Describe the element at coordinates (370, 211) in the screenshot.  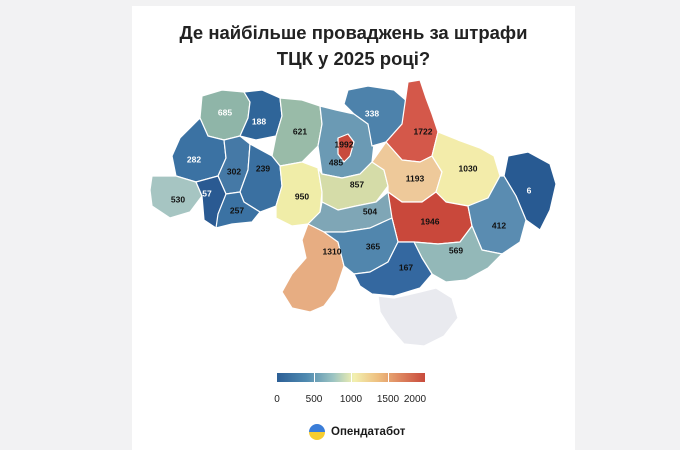
I see `region-value-kirovohrad: 504` at that location.